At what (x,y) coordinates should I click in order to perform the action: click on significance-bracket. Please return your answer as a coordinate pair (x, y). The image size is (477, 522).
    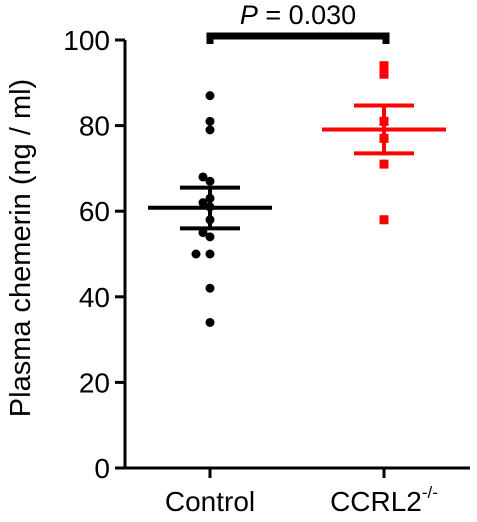
    Looking at the image, I should click on (298, 38).